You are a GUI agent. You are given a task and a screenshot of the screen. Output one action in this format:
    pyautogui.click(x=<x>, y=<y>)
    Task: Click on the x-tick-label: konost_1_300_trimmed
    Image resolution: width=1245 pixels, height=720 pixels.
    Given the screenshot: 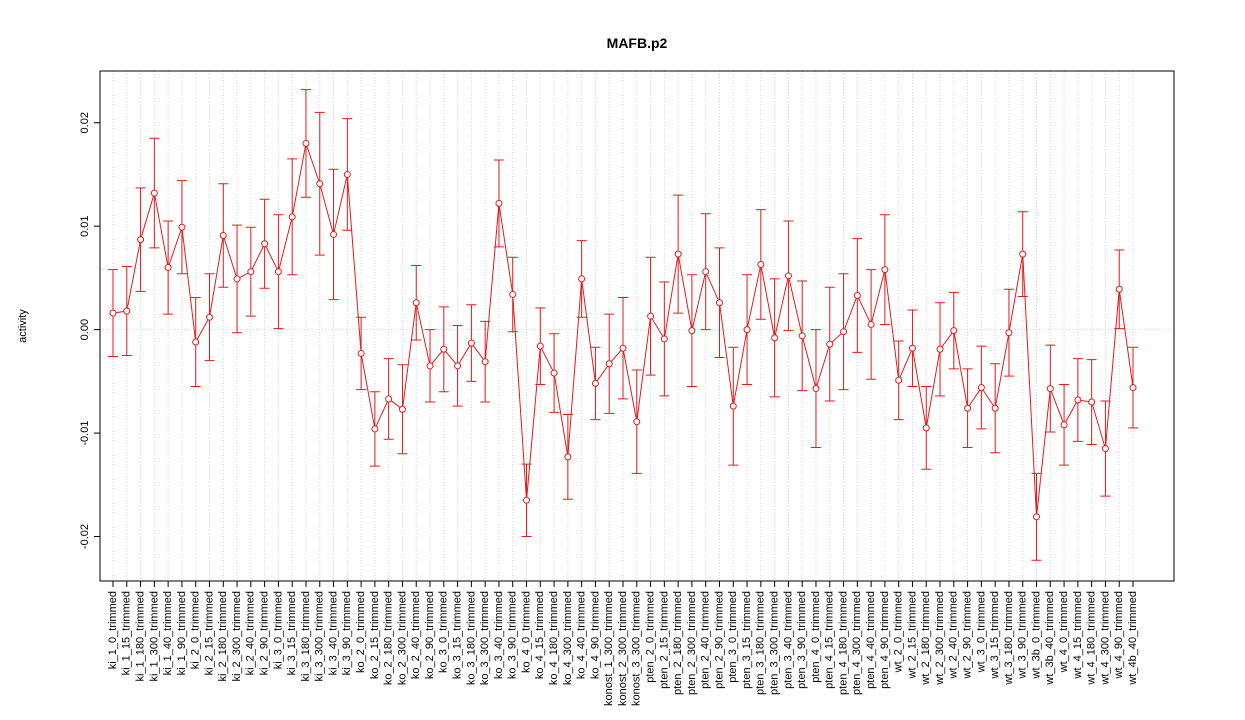 What is the action you would take?
    pyautogui.click(x=609, y=648)
    